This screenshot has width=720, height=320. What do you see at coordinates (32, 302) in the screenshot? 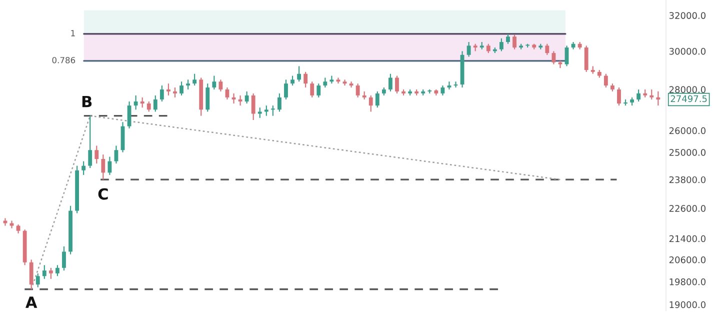
I see `annotation: A` at bounding box center [32, 302].